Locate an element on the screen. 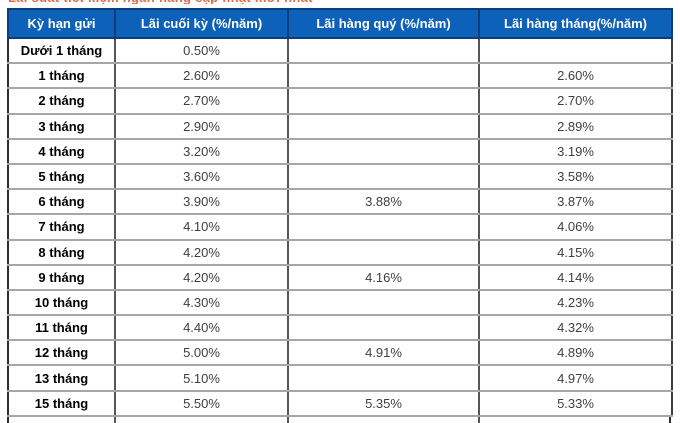 The image size is (680, 423). column-header-term: Kỳ hạn gửi is located at coordinates (61, 23).